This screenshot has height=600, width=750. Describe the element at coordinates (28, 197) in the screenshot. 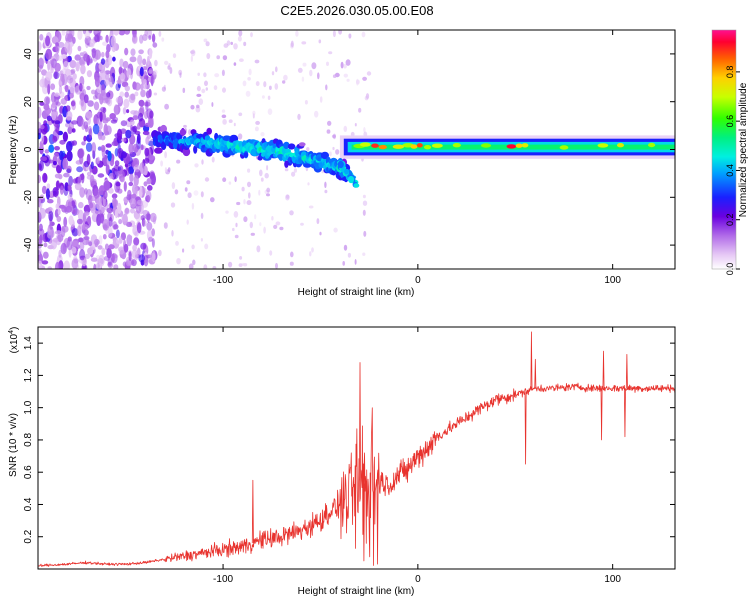

I see `y-tick-label: -20` at that location.